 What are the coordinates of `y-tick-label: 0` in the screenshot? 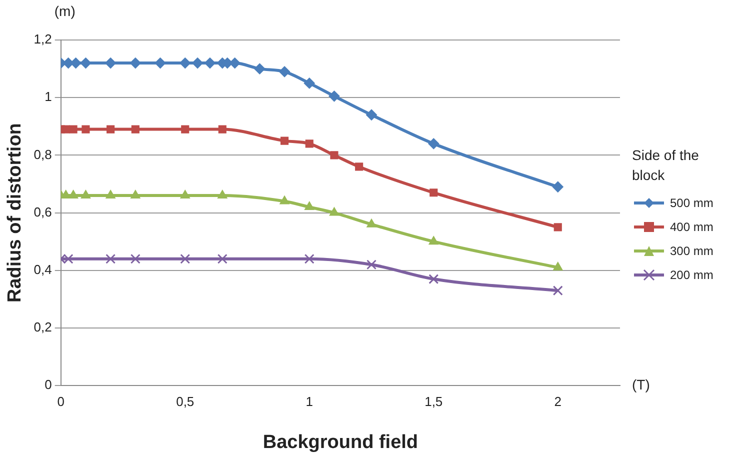 It's located at (48, 384).